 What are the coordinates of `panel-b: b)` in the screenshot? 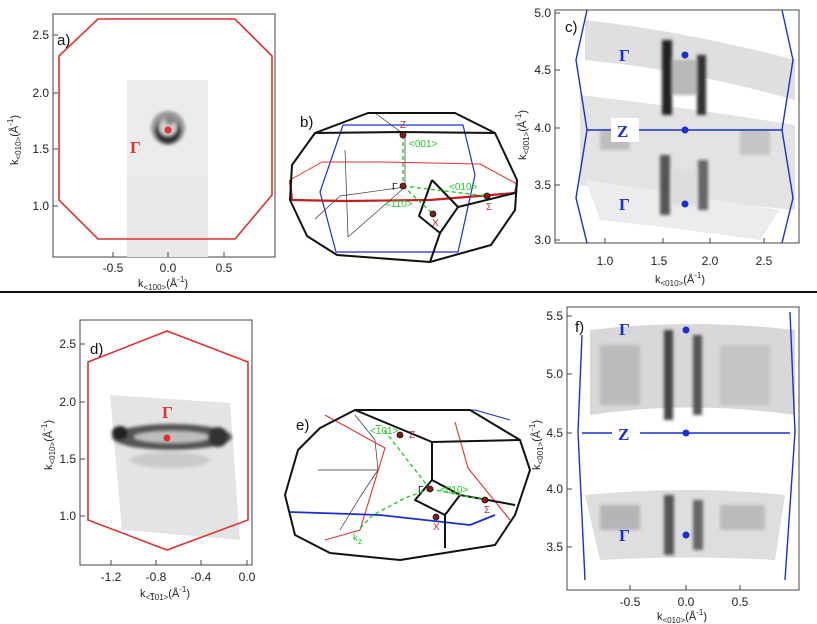 It's located at (403, 187).